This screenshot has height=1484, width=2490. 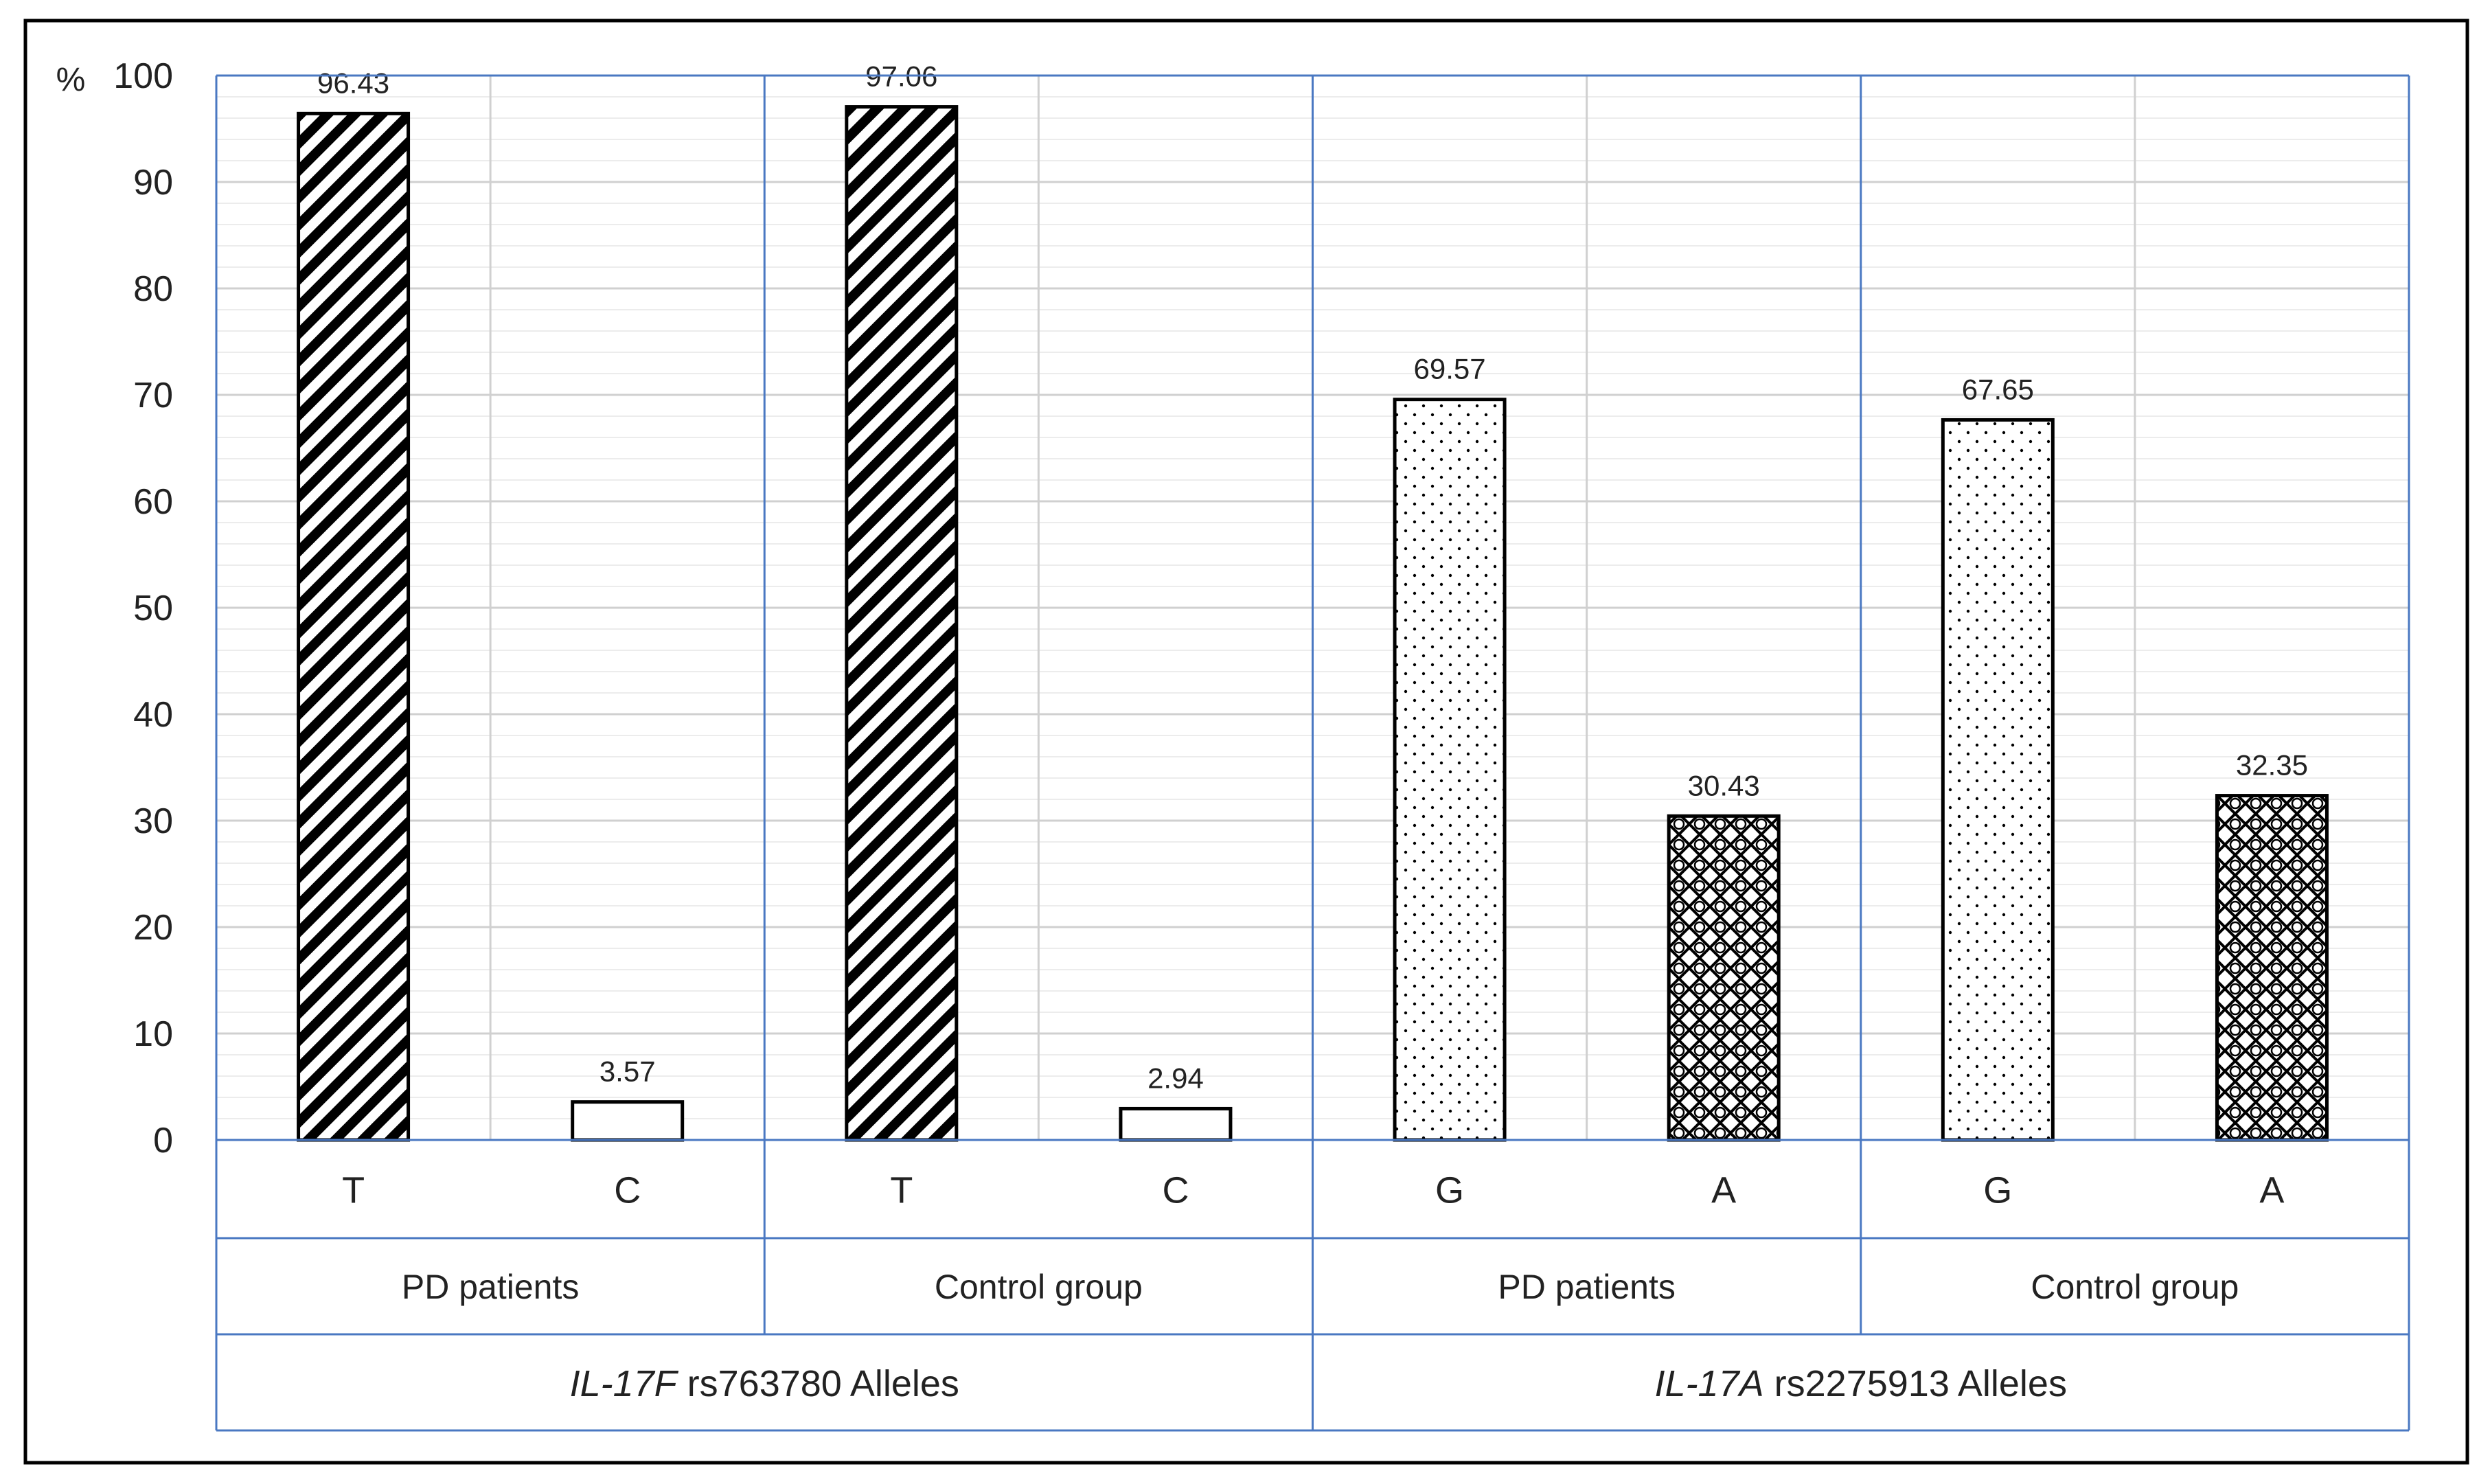 What do you see at coordinates (153, 289) in the screenshot?
I see `y-tick-label: 80` at bounding box center [153, 289].